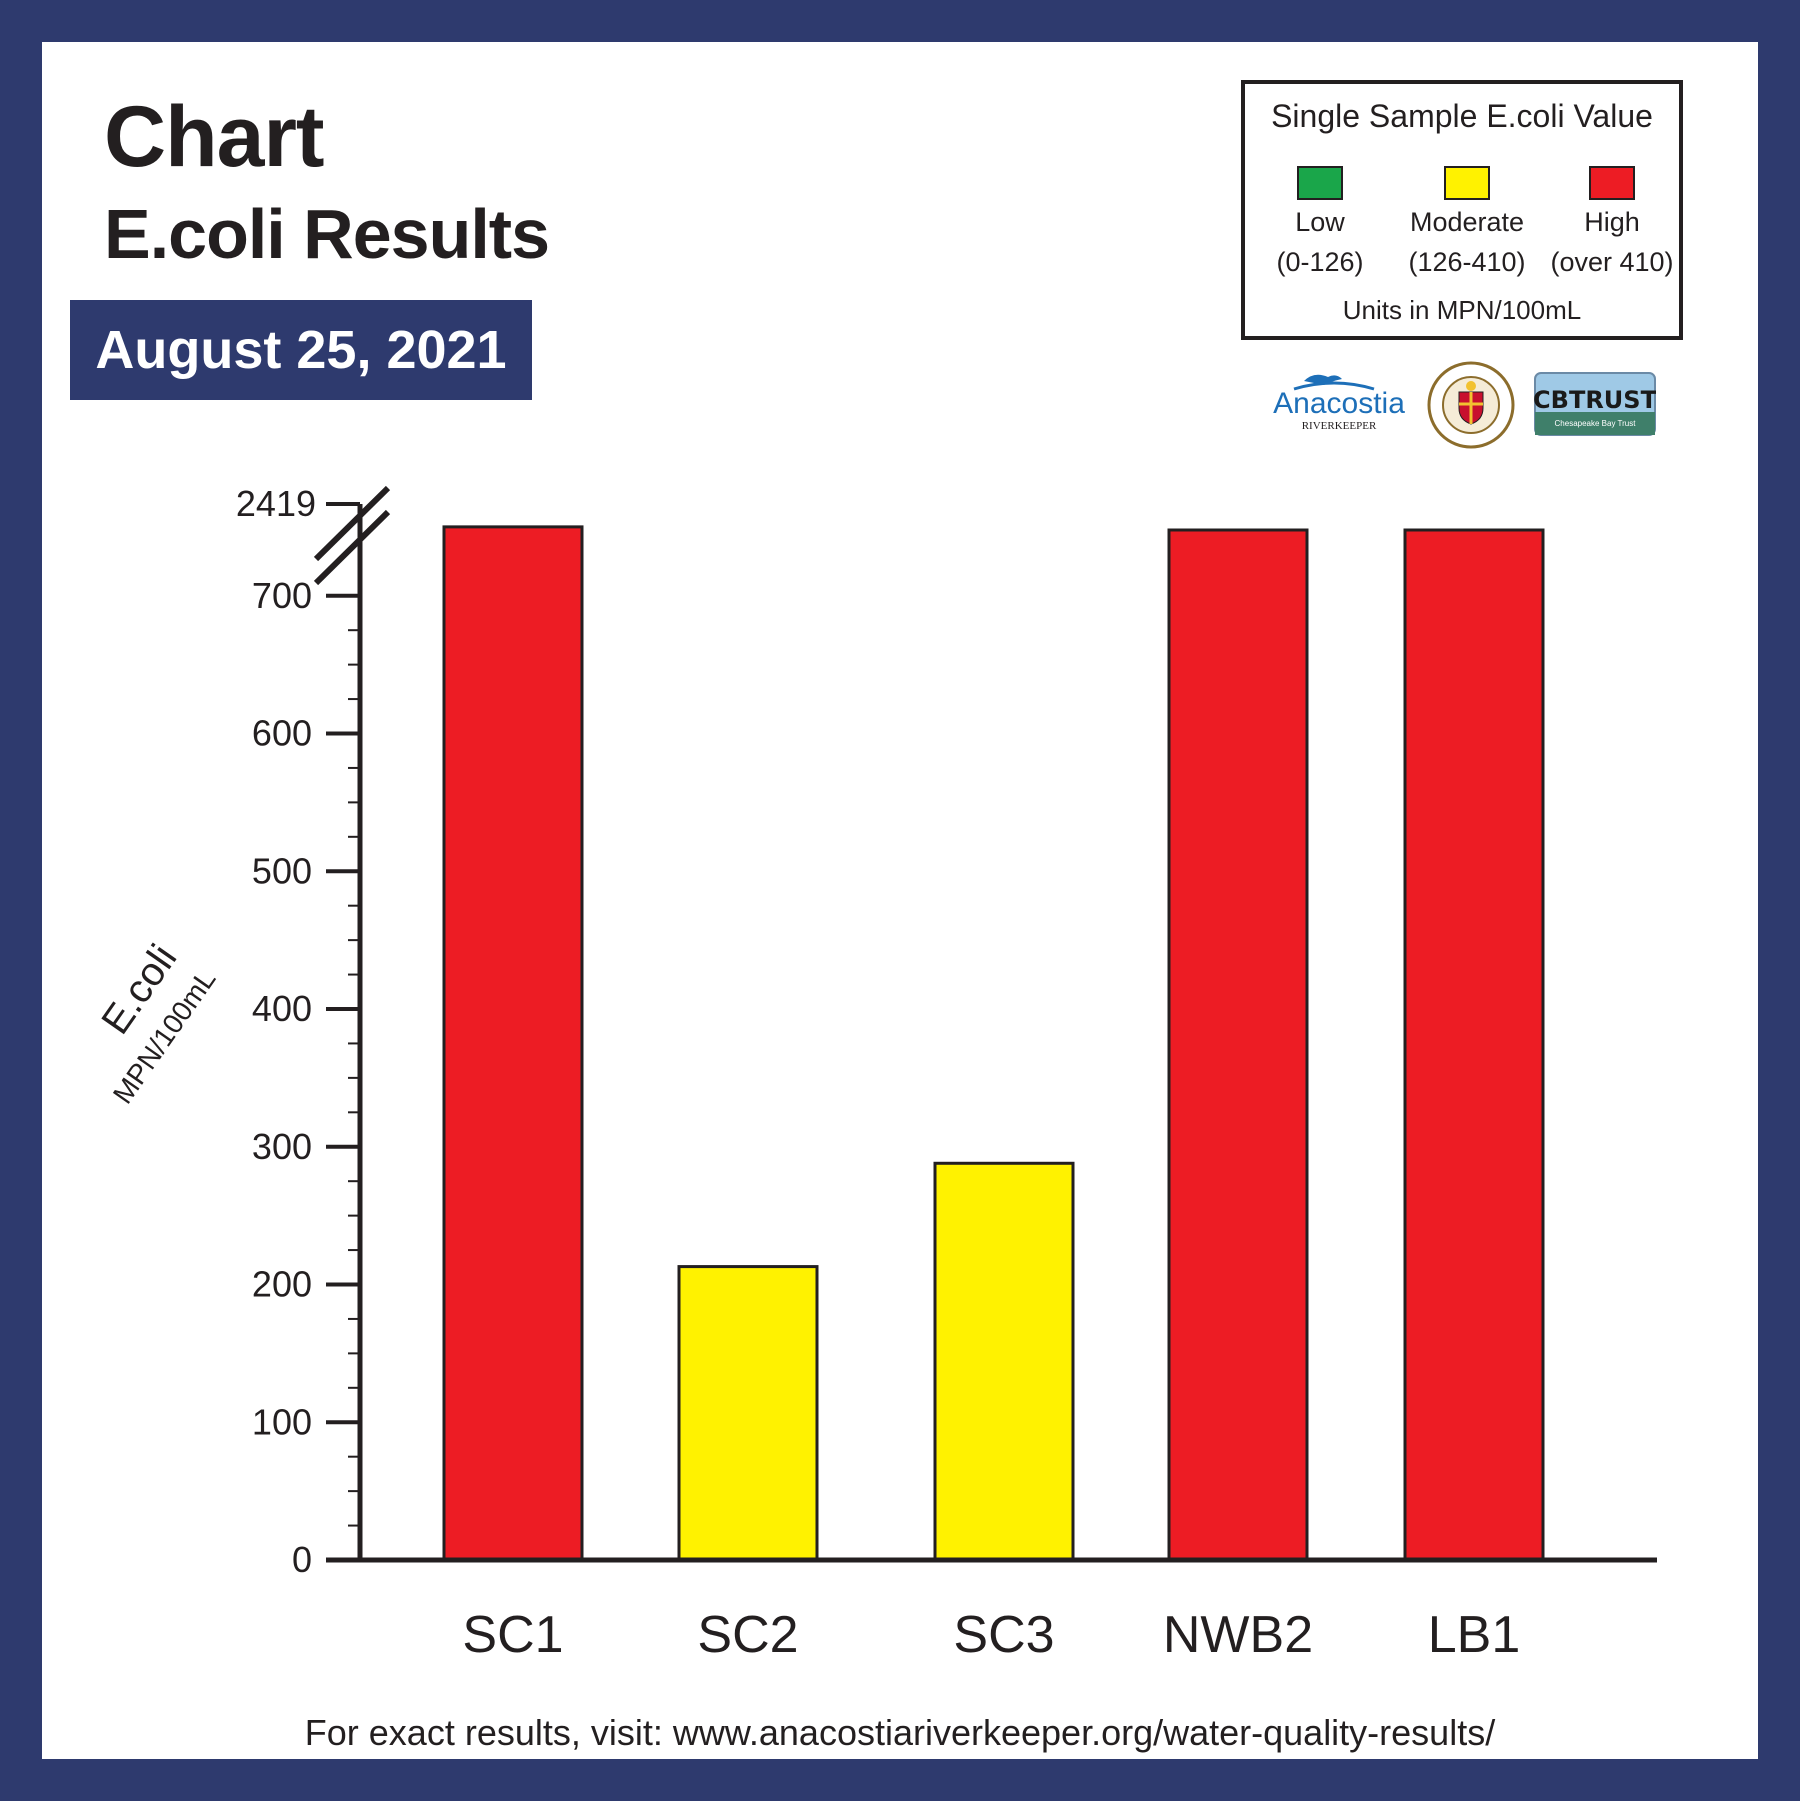 The image size is (1800, 1801). Describe the element at coordinates (1339, 426) in the screenshot. I see `anacostia-logo-sub: RIVERKEEPER` at that location.